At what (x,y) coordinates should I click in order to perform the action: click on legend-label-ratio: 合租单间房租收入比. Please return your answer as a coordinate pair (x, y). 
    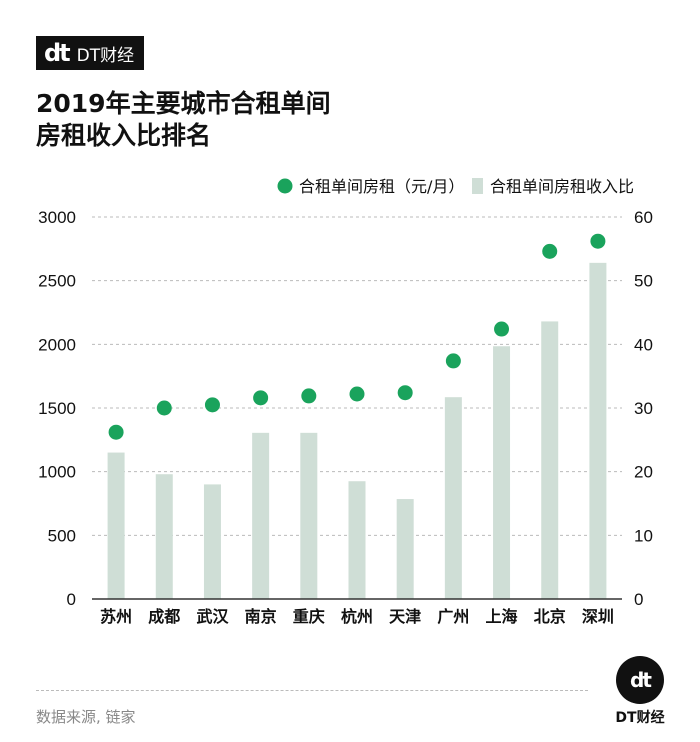
    Looking at the image, I should click on (562, 186).